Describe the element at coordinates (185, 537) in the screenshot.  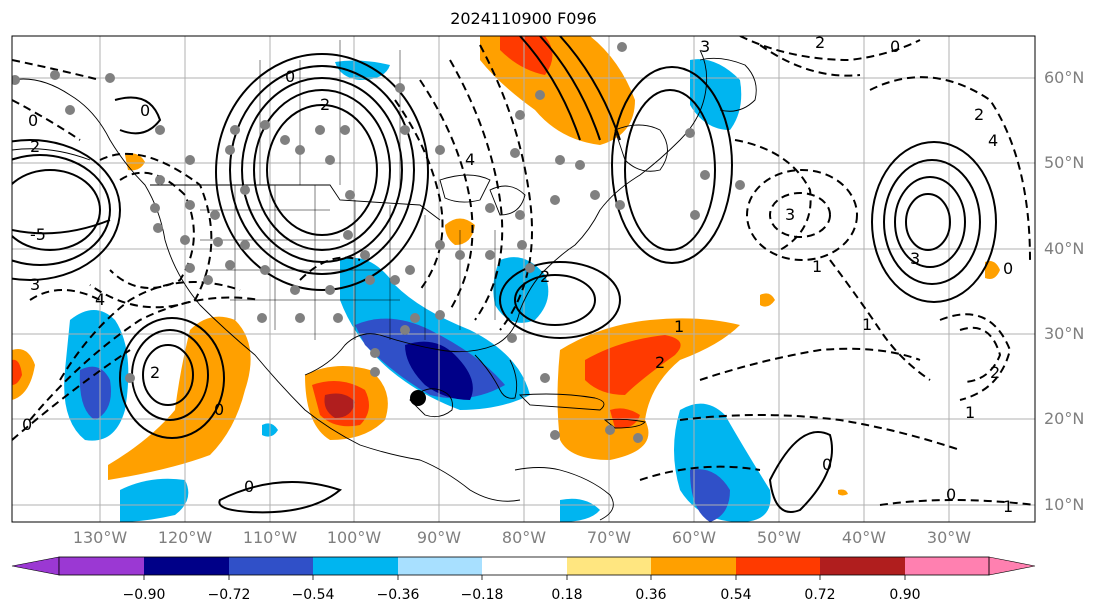
I see `lon-label: 120°W` at that location.